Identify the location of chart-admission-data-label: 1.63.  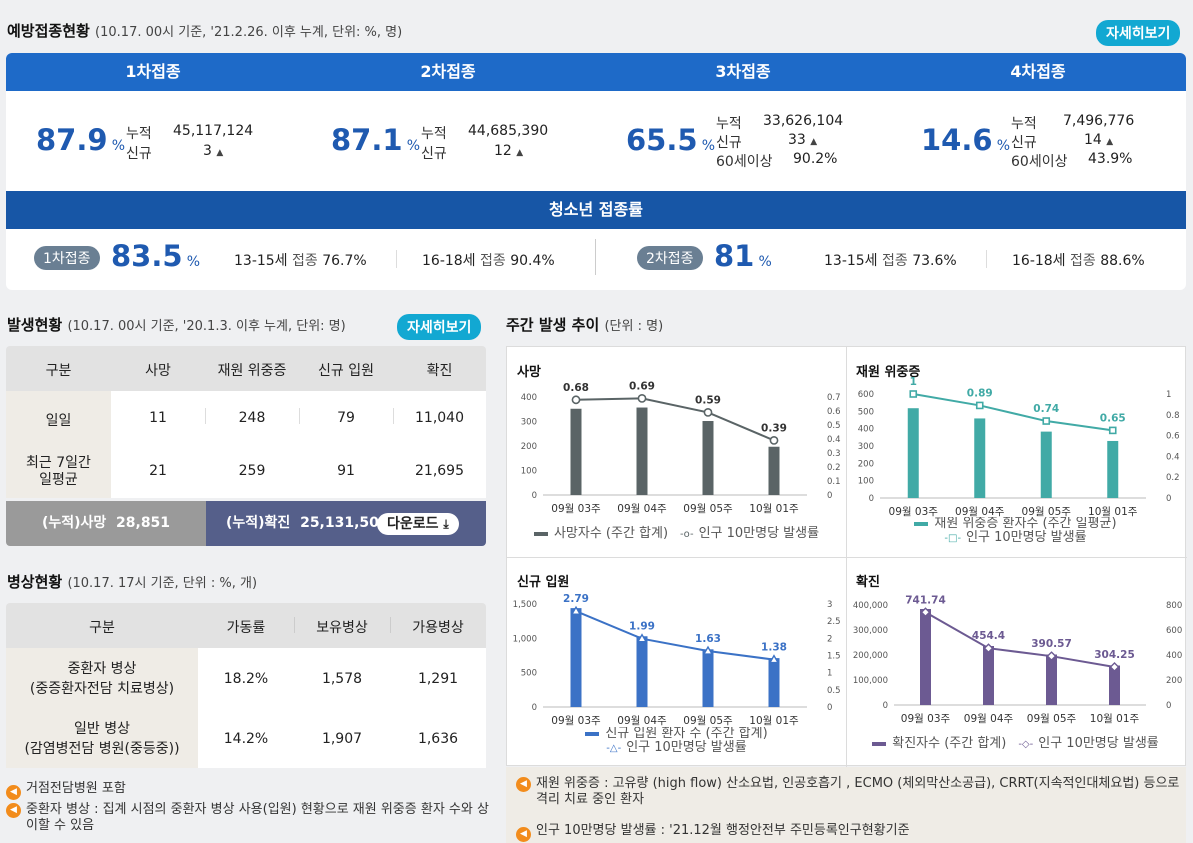
(708, 639).